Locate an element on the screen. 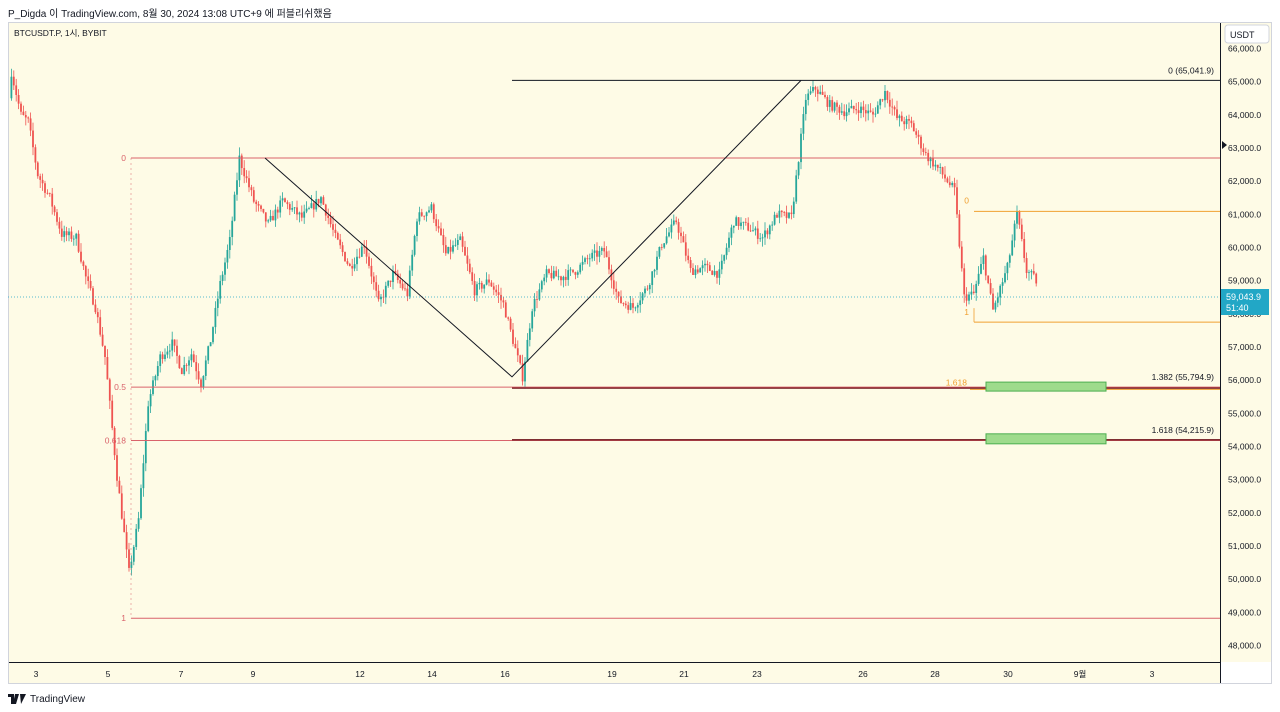  price-tick-label: 60,000.0 is located at coordinates (1244, 247).